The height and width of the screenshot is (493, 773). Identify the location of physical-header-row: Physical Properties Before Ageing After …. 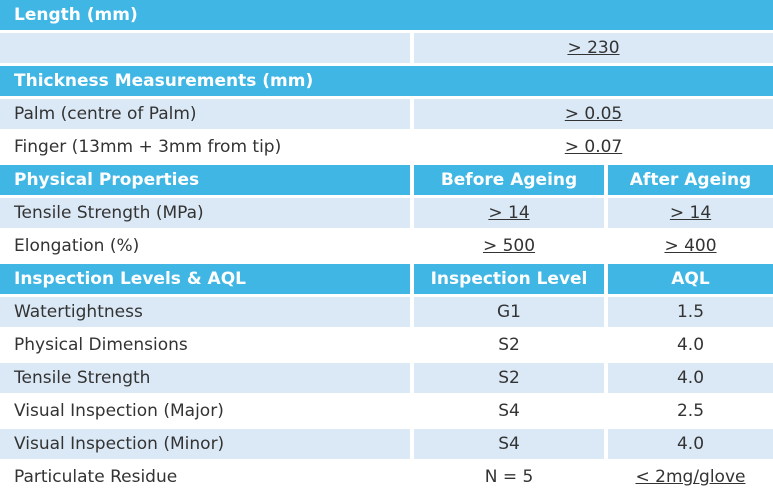
(386, 180).